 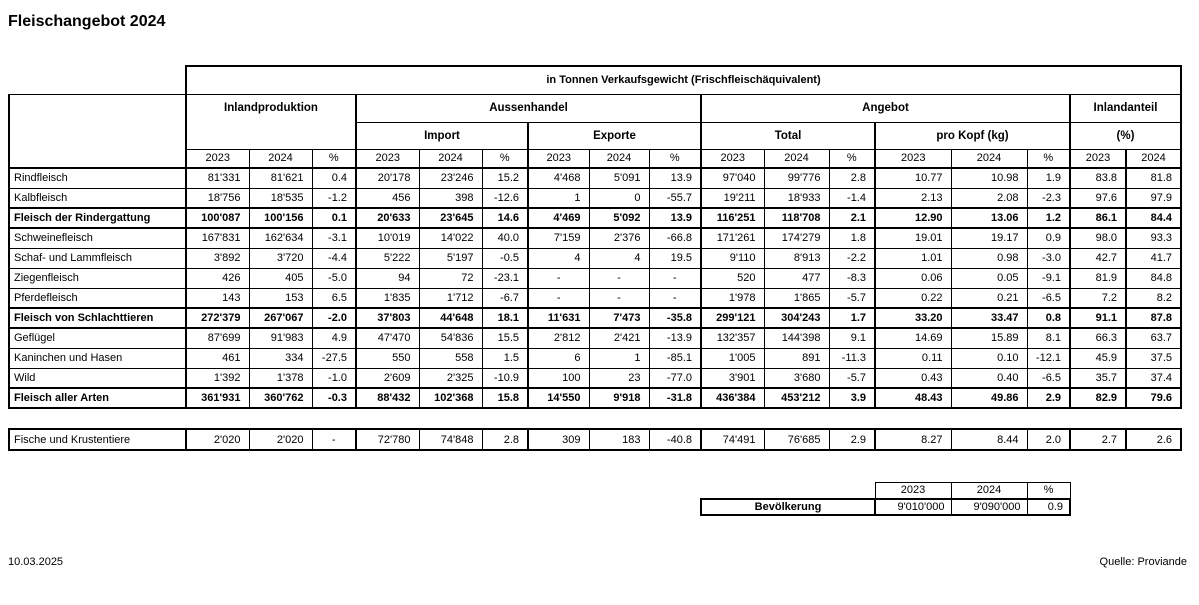 I want to click on header-group-angebot: Angebot, so click(x=885, y=108).